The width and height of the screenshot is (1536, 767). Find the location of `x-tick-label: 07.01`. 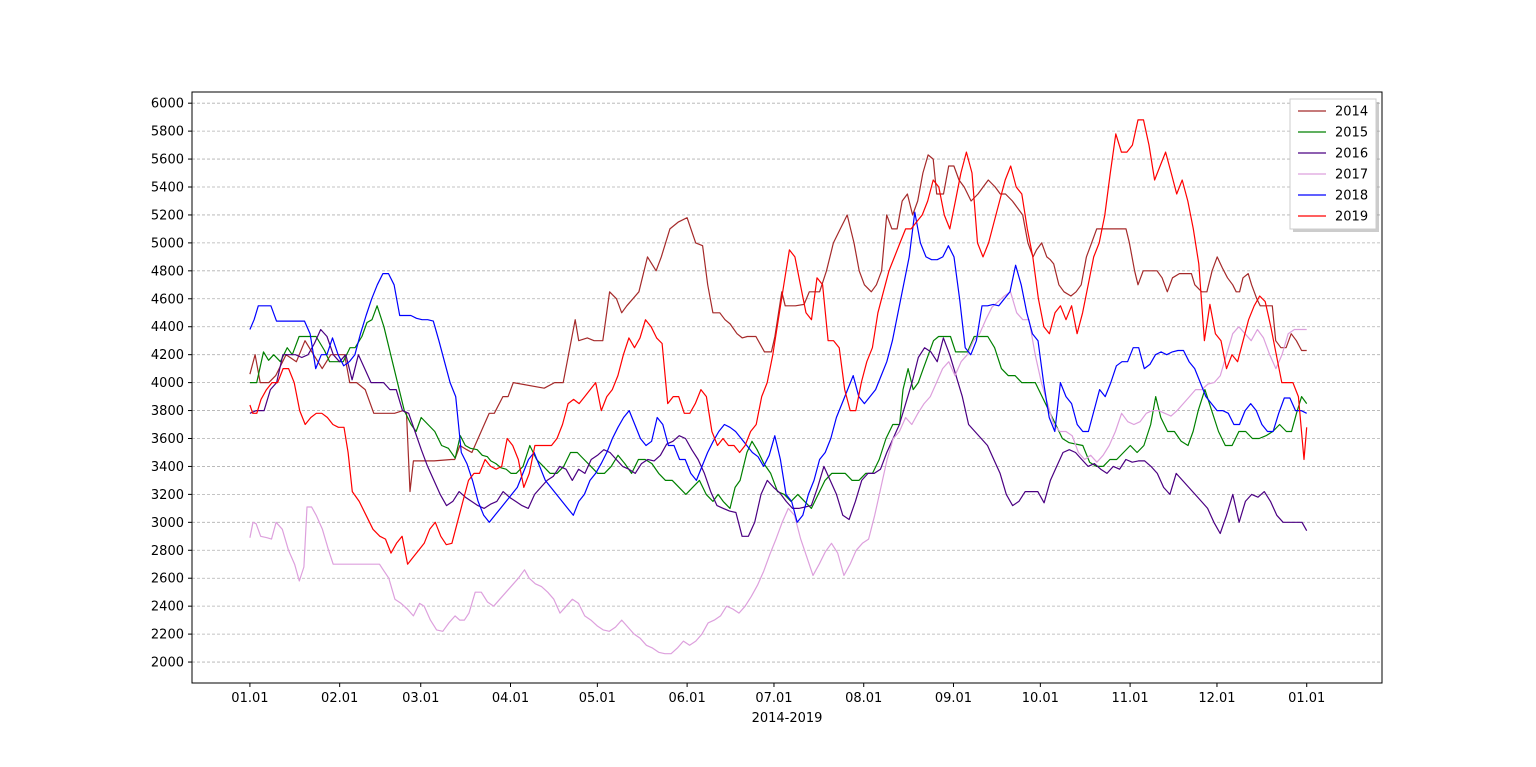

x-tick-label: 07.01 is located at coordinates (773, 698).